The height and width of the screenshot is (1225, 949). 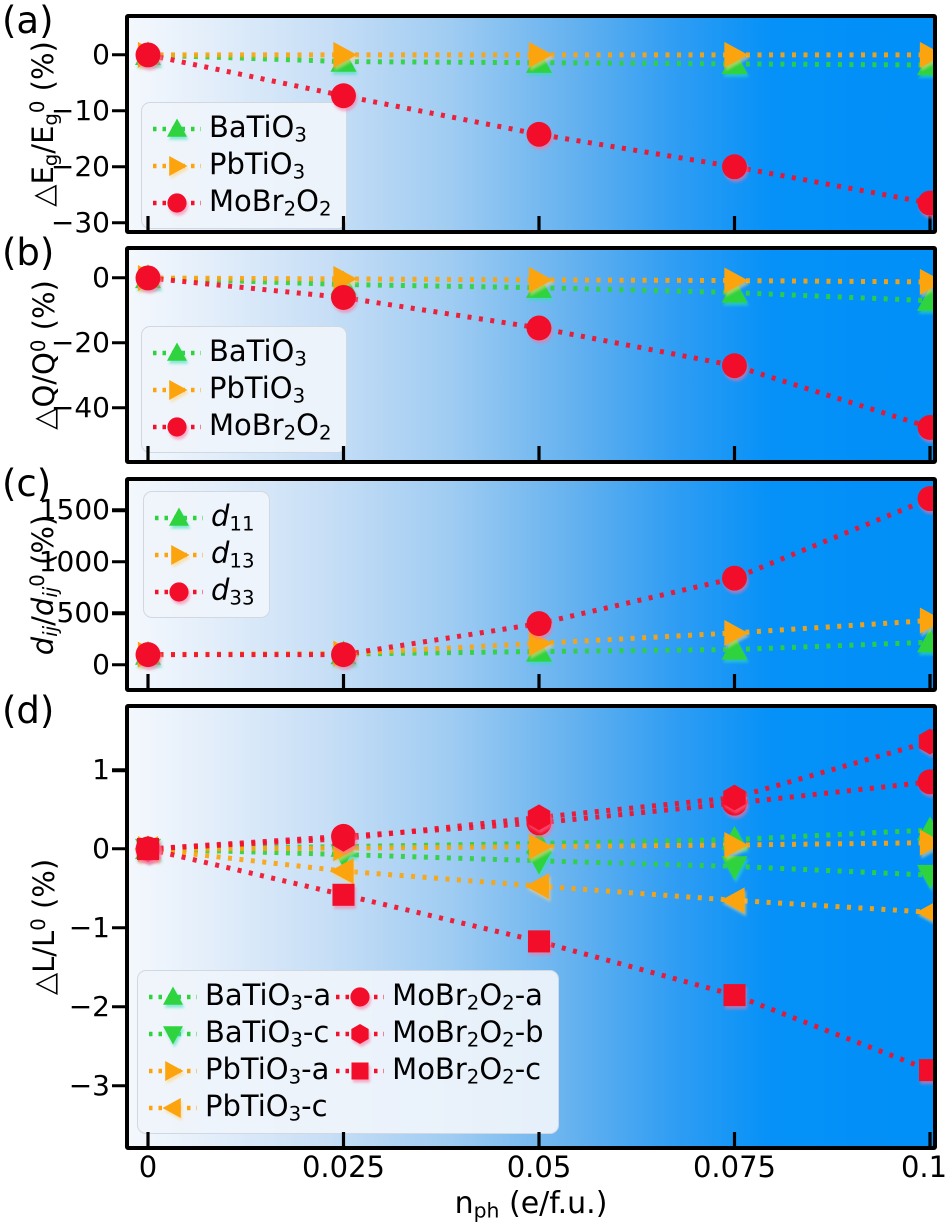 What do you see at coordinates (28, 710) in the screenshot?
I see `panel-letter-d: (d)` at bounding box center [28, 710].